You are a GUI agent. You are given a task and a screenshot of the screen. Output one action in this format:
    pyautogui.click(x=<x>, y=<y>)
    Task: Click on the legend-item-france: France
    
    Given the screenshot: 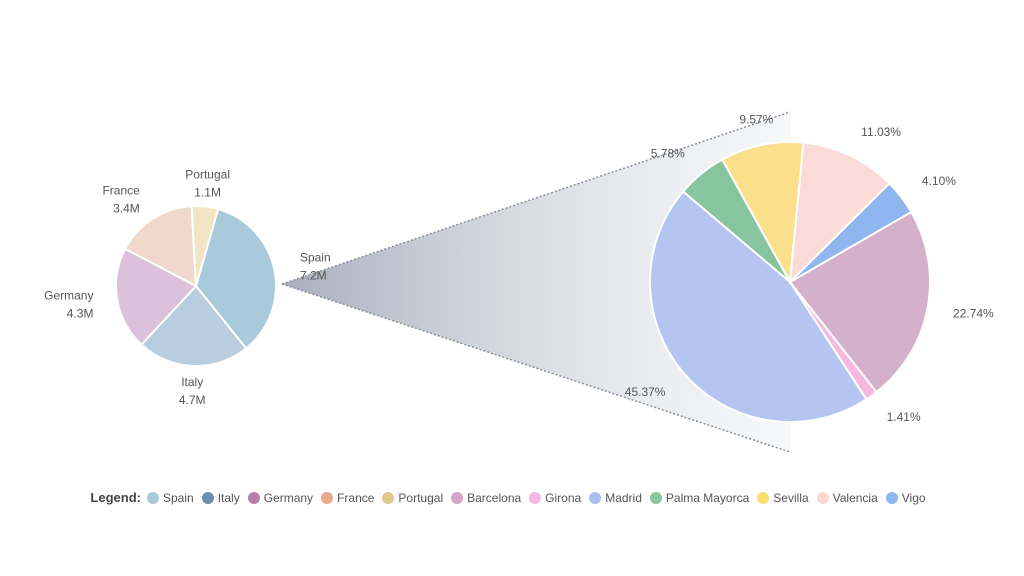 What is the action you would take?
    pyautogui.click(x=347, y=498)
    